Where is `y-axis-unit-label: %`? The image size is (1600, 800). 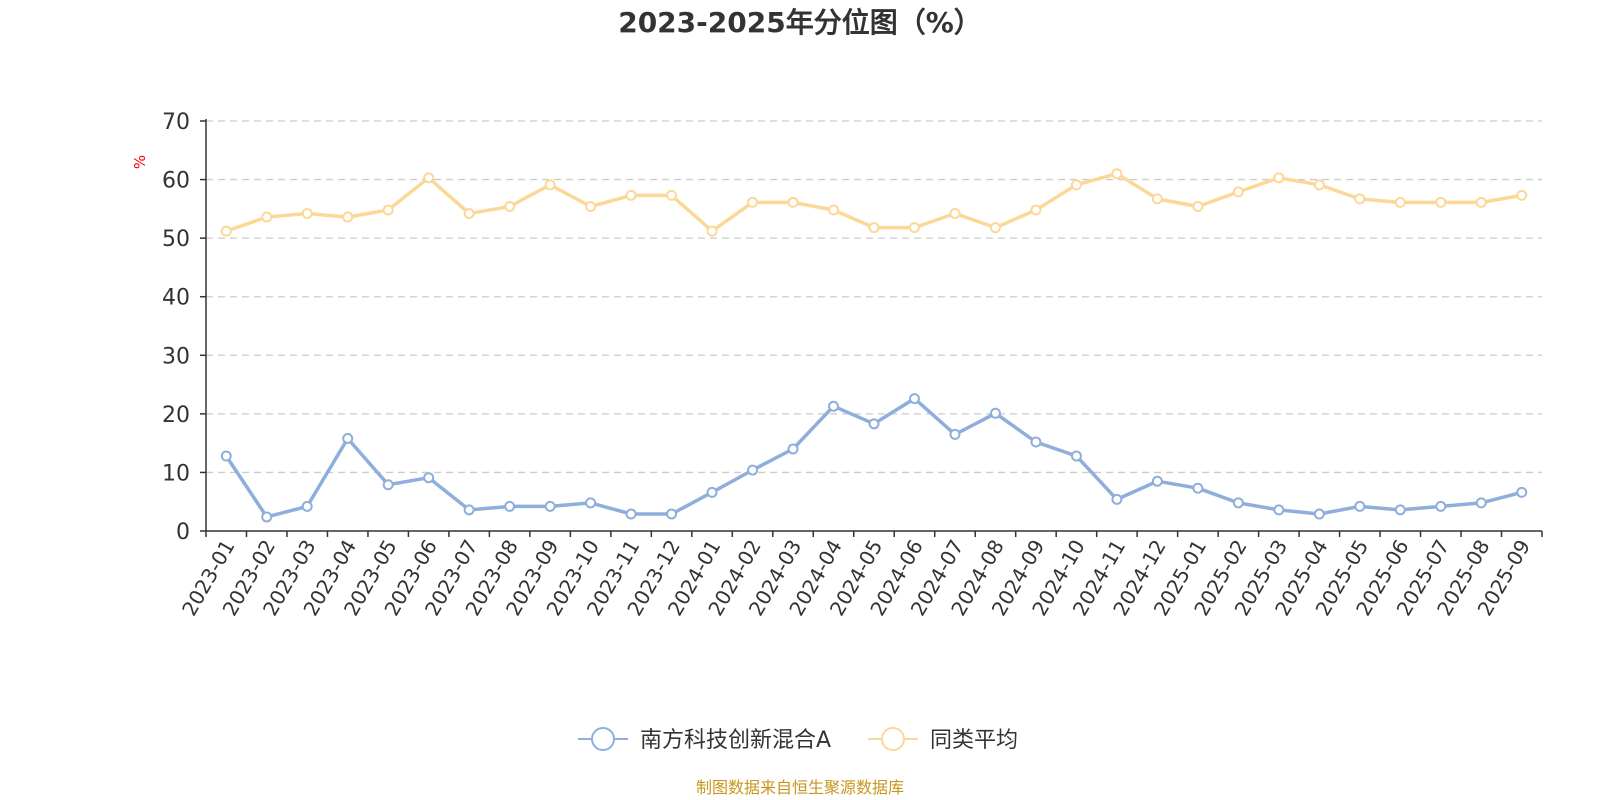
y-axis-unit-label: % is located at coordinates (140, 162).